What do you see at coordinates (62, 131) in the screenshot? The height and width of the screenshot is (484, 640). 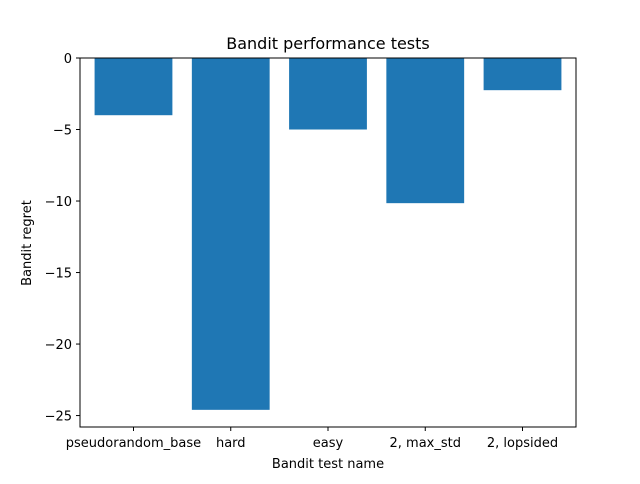 I see `y-tick-label: −5` at bounding box center [62, 131].